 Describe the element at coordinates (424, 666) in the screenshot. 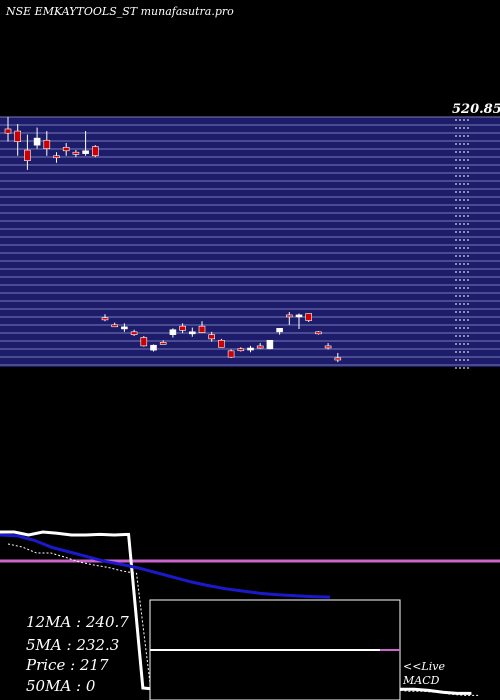

I see `macd-live-label: <<Live` at that location.